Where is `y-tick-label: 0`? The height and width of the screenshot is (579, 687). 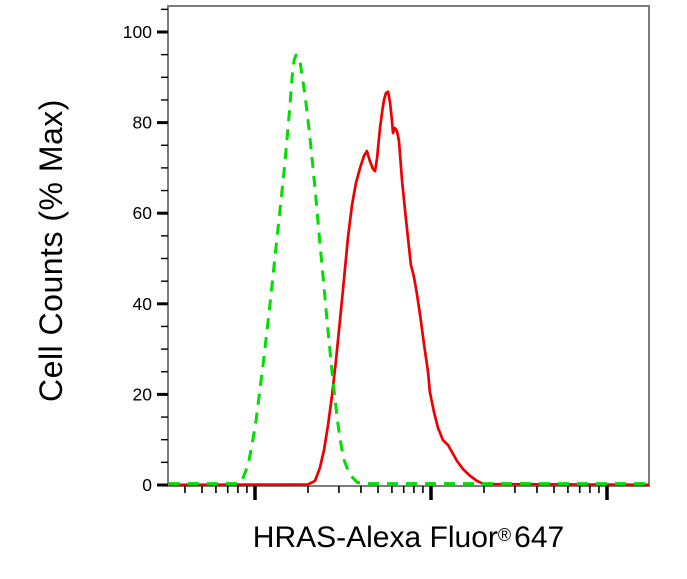 y-tick-label: 0 is located at coordinates (147, 485).